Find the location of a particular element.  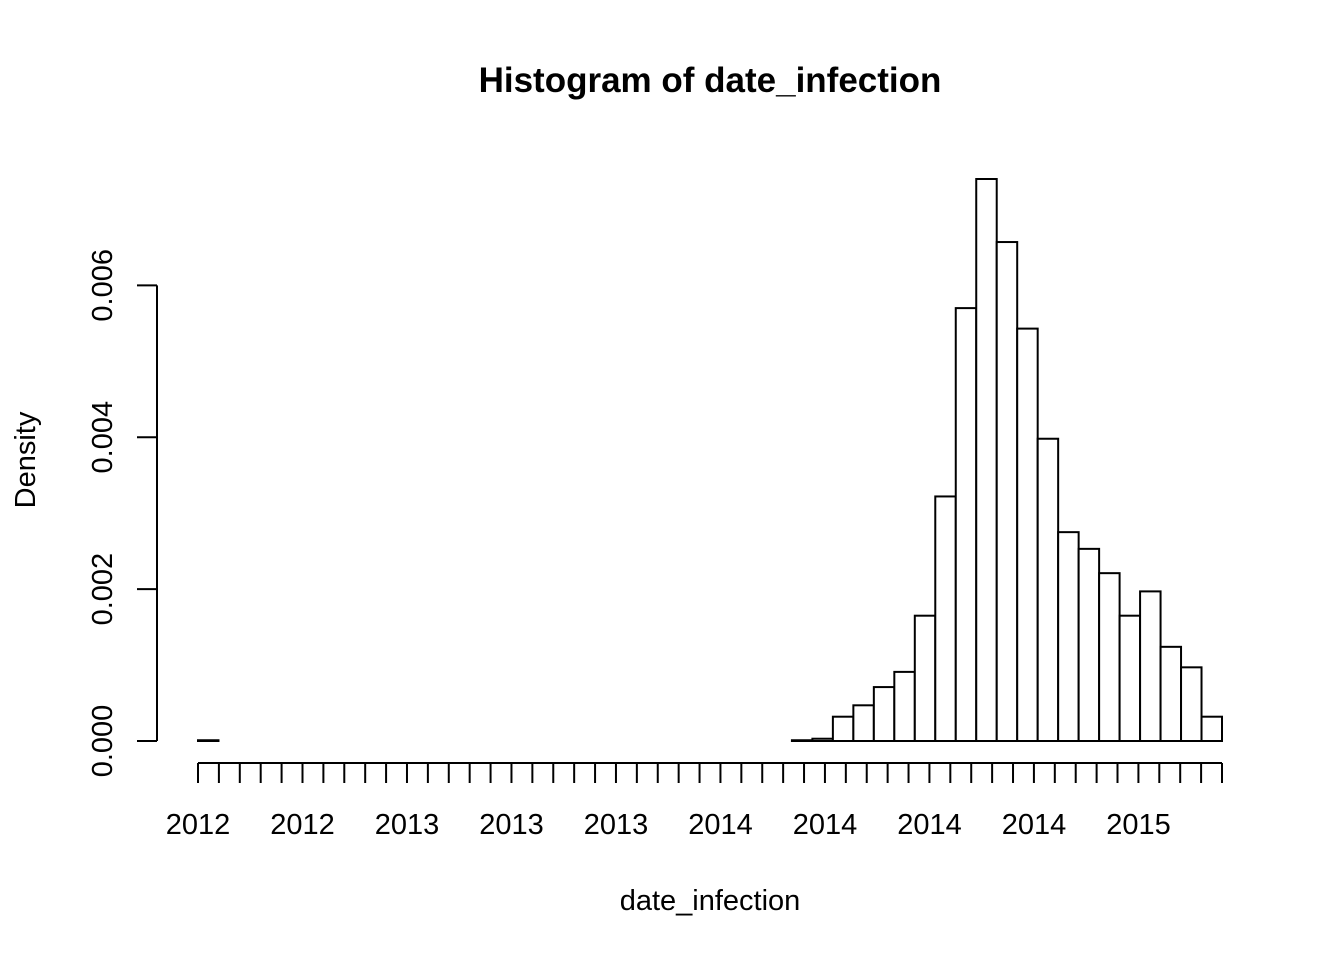

y-axis-label: Density is located at coordinates (26, 459).